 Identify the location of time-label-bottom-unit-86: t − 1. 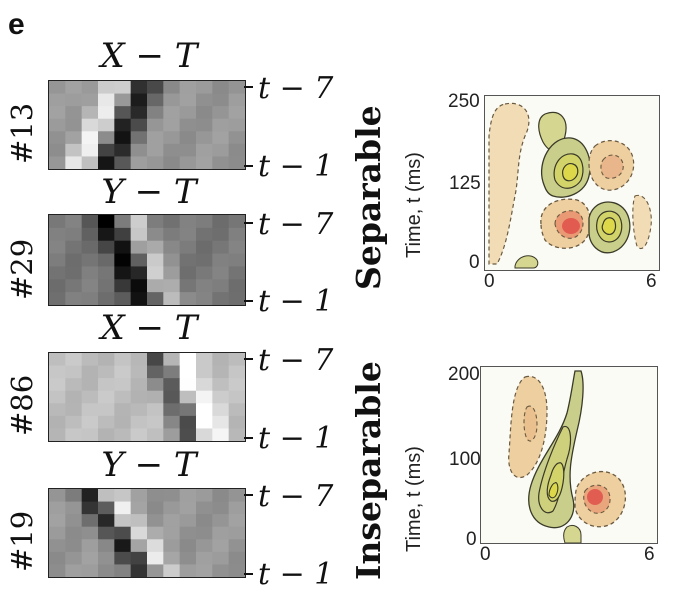
(296, 438).